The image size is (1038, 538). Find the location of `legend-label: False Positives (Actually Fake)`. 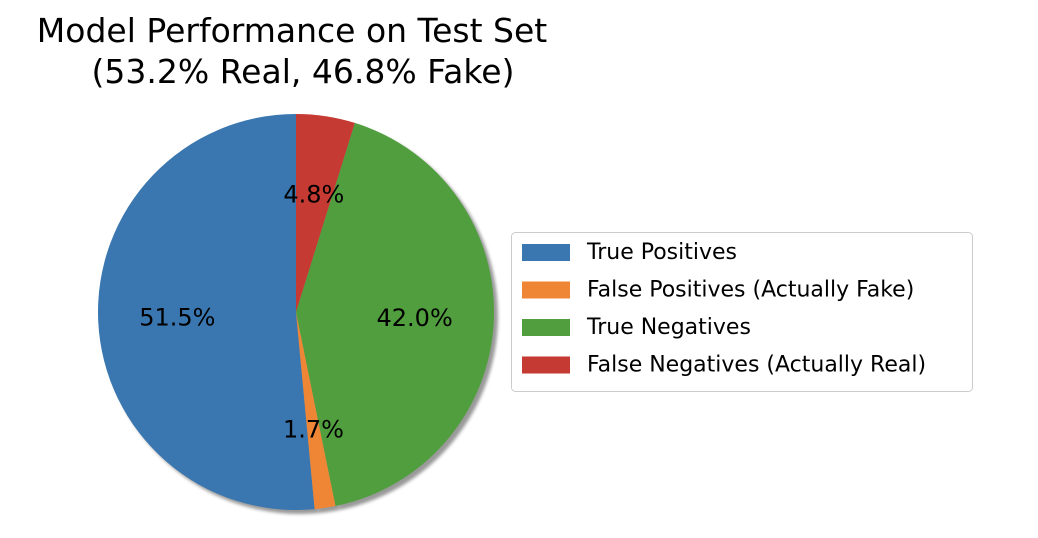

legend-label: False Positives (Actually Fake) is located at coordinates (750, 290).